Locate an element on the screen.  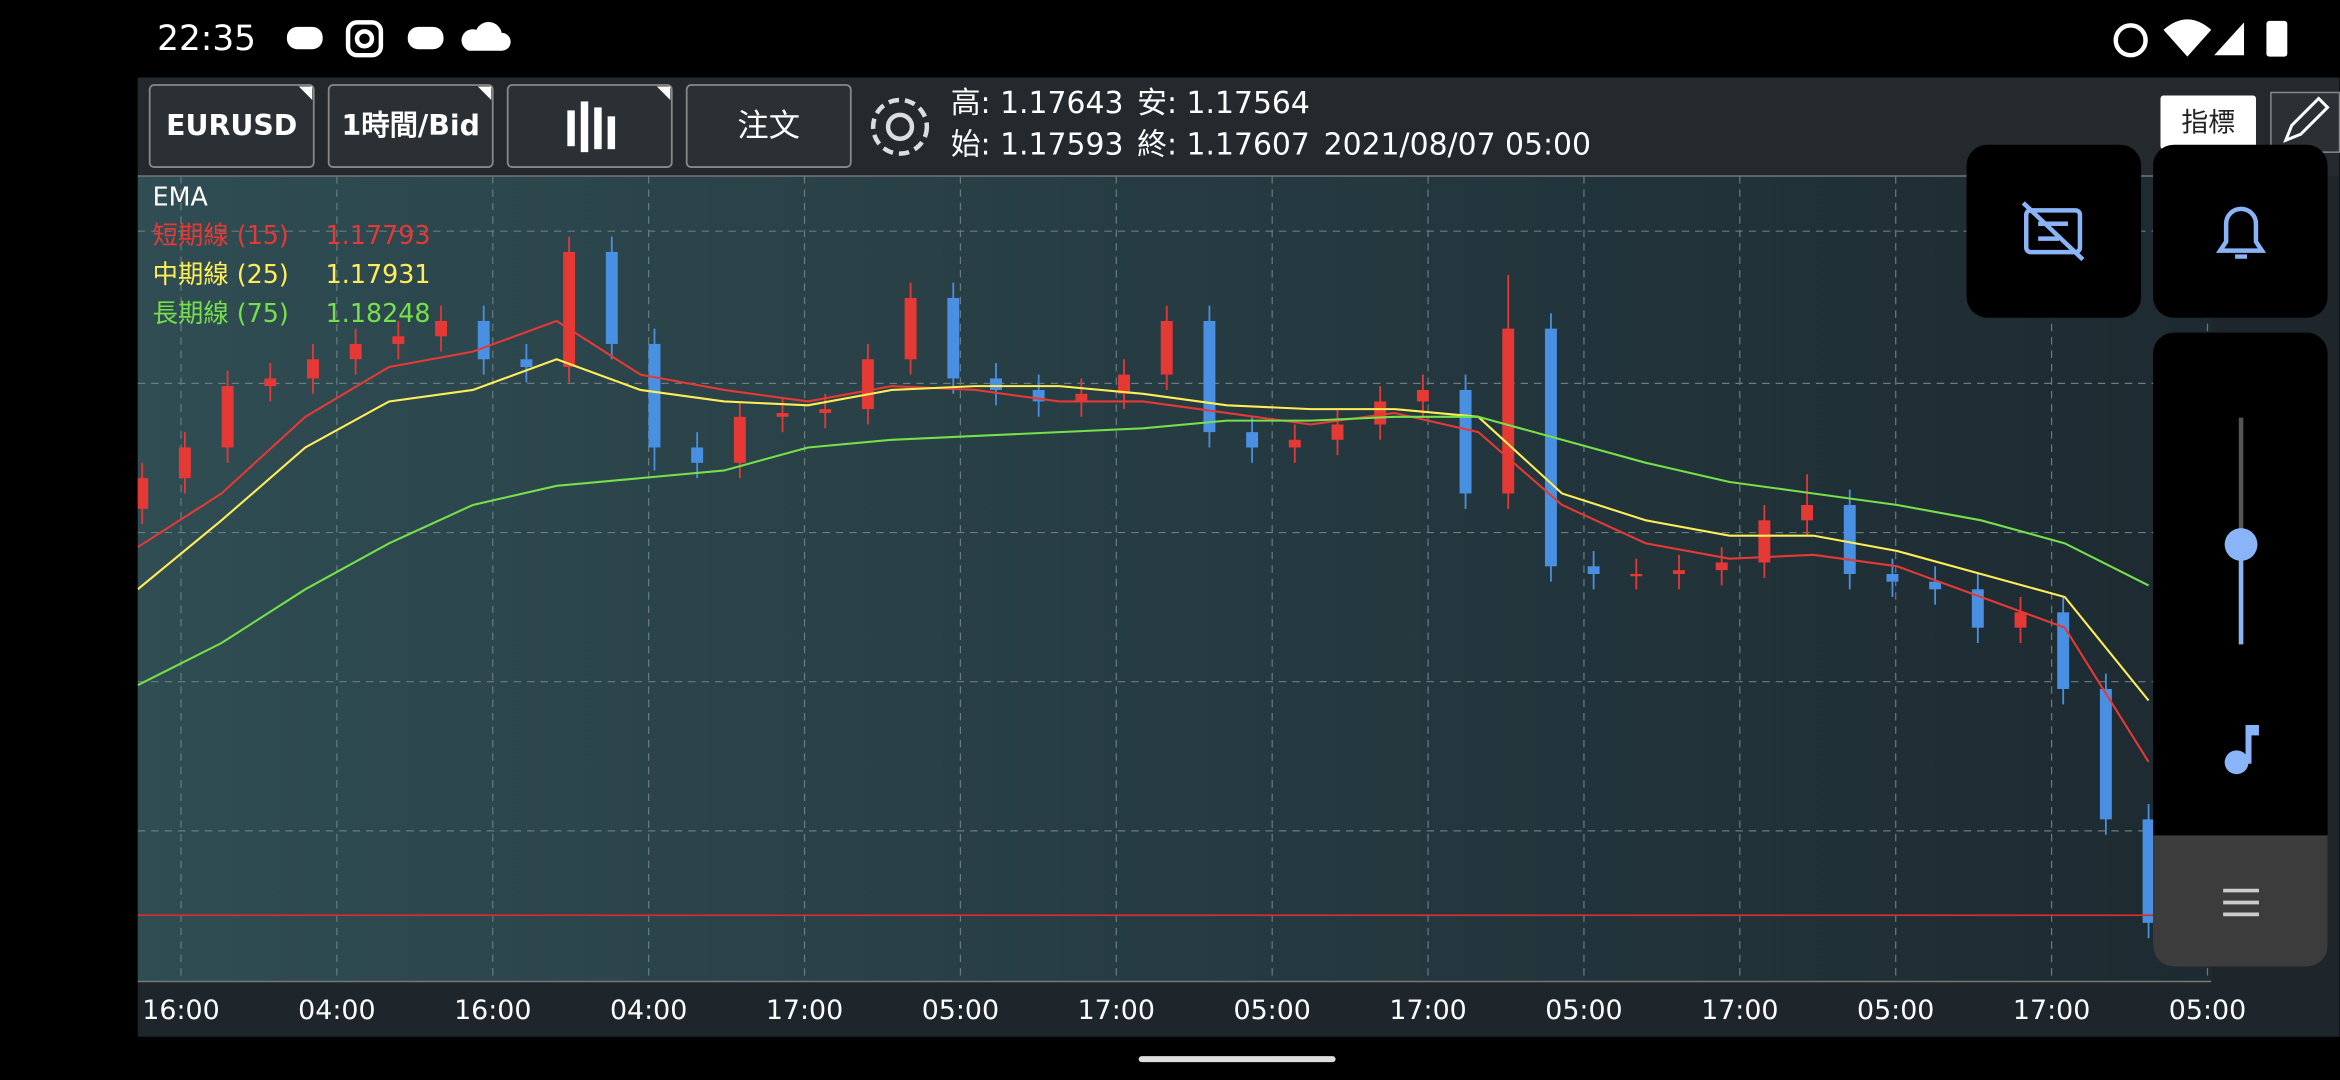
close: 終: 1.17607 is located at coordinates (1223, 145).